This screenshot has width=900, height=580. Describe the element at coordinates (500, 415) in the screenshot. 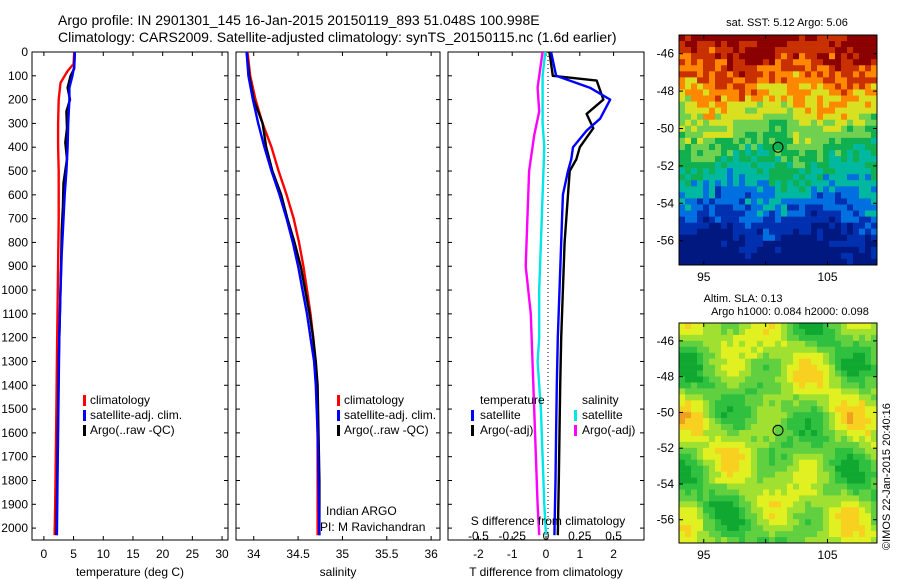

I see `legend-label-temp-satellite: satellite` at that location.